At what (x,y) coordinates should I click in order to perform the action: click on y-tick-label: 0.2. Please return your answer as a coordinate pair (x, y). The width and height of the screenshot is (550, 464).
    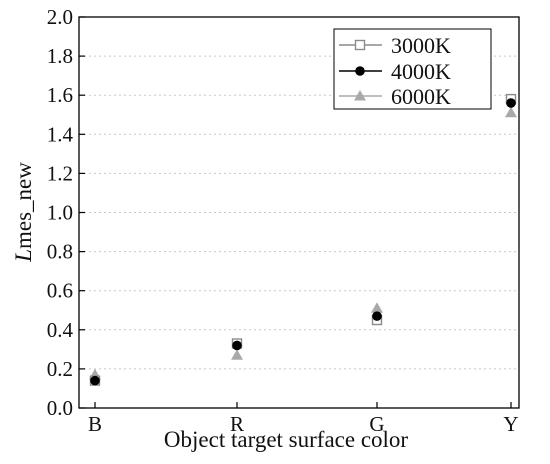
    Looking at the image, I should click on (60, 369).